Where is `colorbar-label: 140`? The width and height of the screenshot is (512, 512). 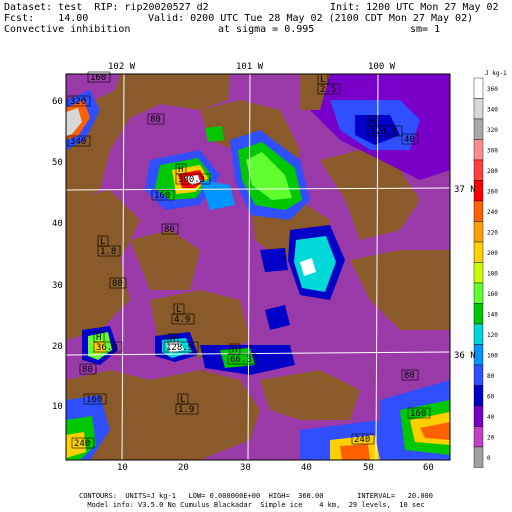 colorbar-label: 140 is located at coordinates (492, 315).